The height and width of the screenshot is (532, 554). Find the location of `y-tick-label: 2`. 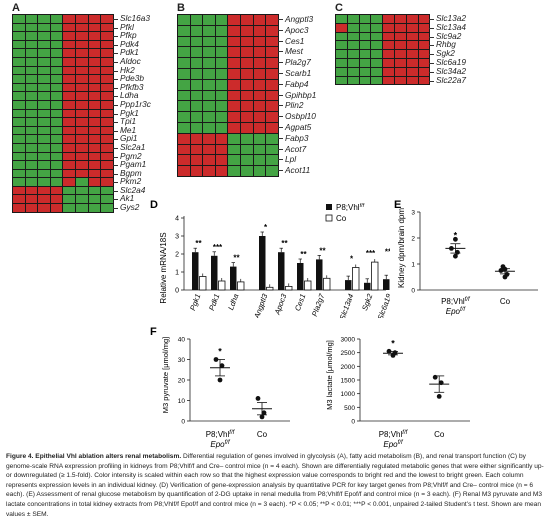

y-tick-label: 2 is located at coordinates (413, 239).